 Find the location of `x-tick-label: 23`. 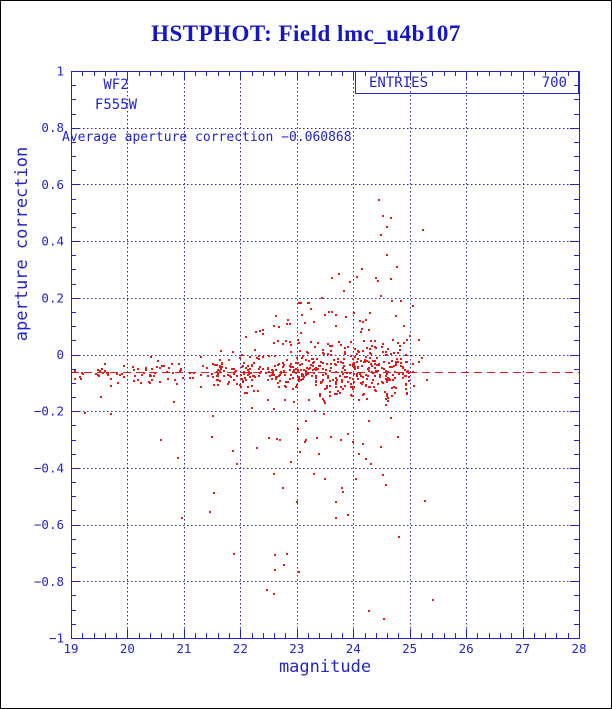

x-tick-label: 23 is located at coordinates (296, 648).